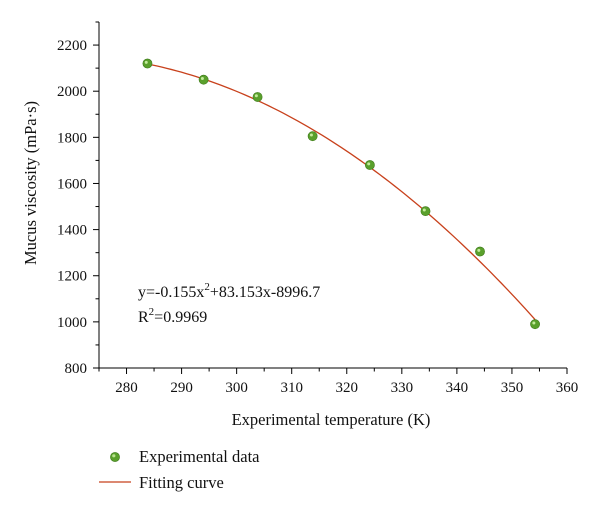  Describe the element at coordinates (76, 369) in the screenshot. I see `y-tick-label: 800` at that location.